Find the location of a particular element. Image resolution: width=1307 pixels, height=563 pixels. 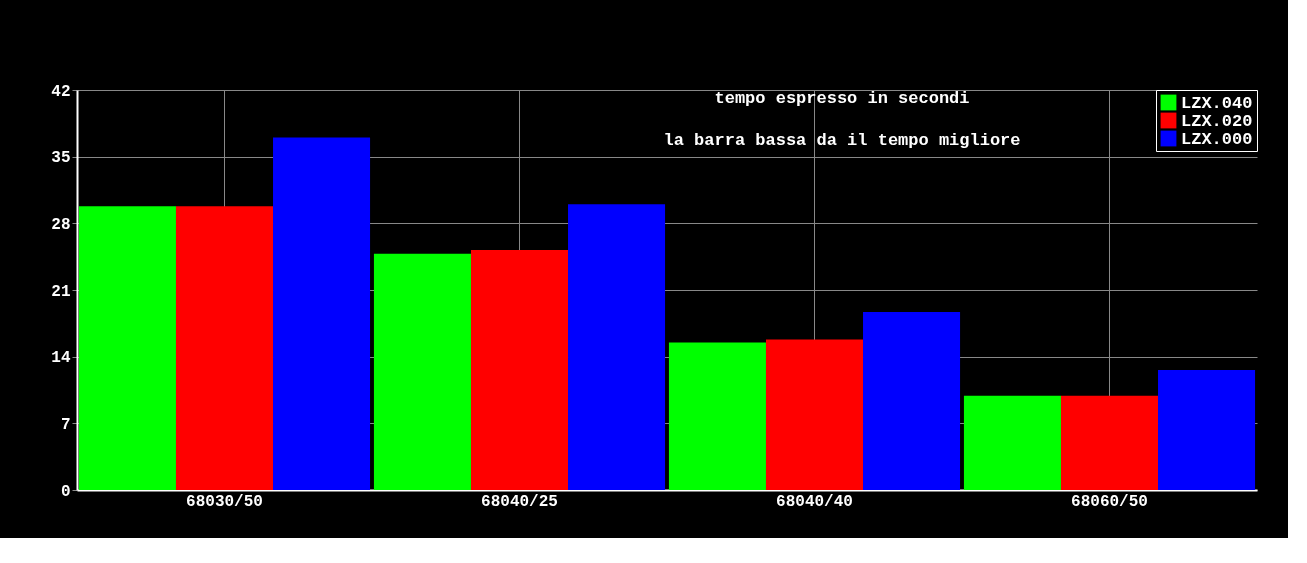

x-tick-label: 68040/40 is located at coordinates (814, 501).